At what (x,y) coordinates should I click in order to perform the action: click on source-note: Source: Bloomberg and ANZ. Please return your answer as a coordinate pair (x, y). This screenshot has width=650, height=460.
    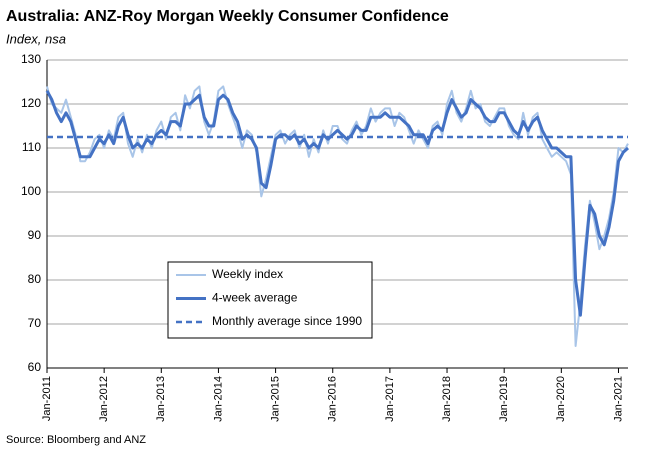
    Looking at the image, I should click on (76, 440).